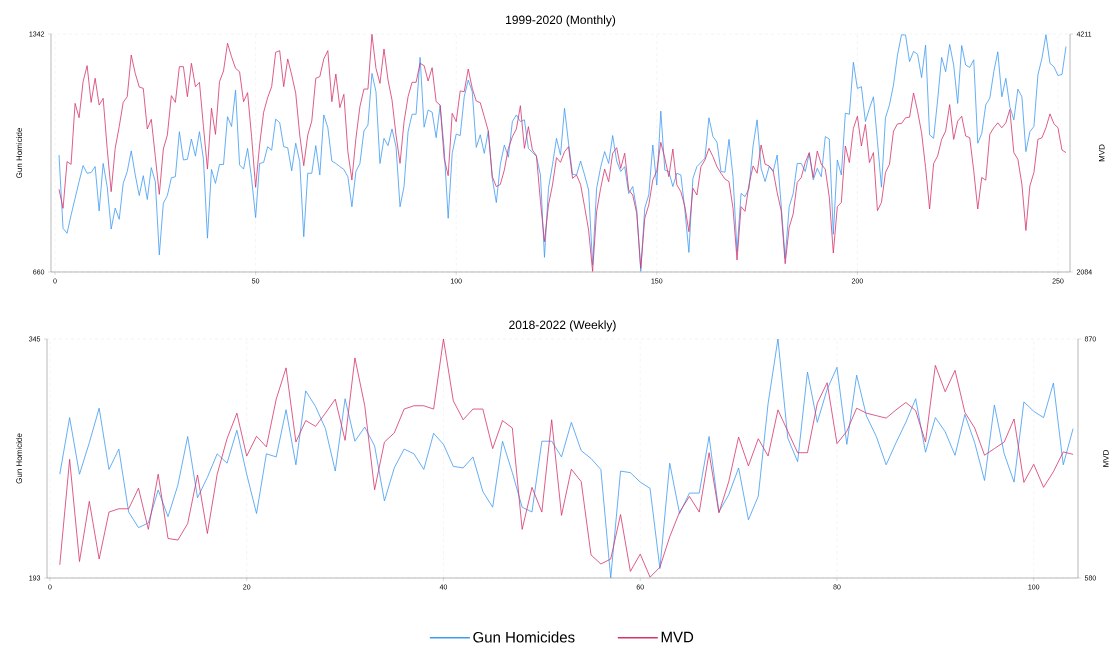  I want to click on legend-label: MVD, so click(677, 637).